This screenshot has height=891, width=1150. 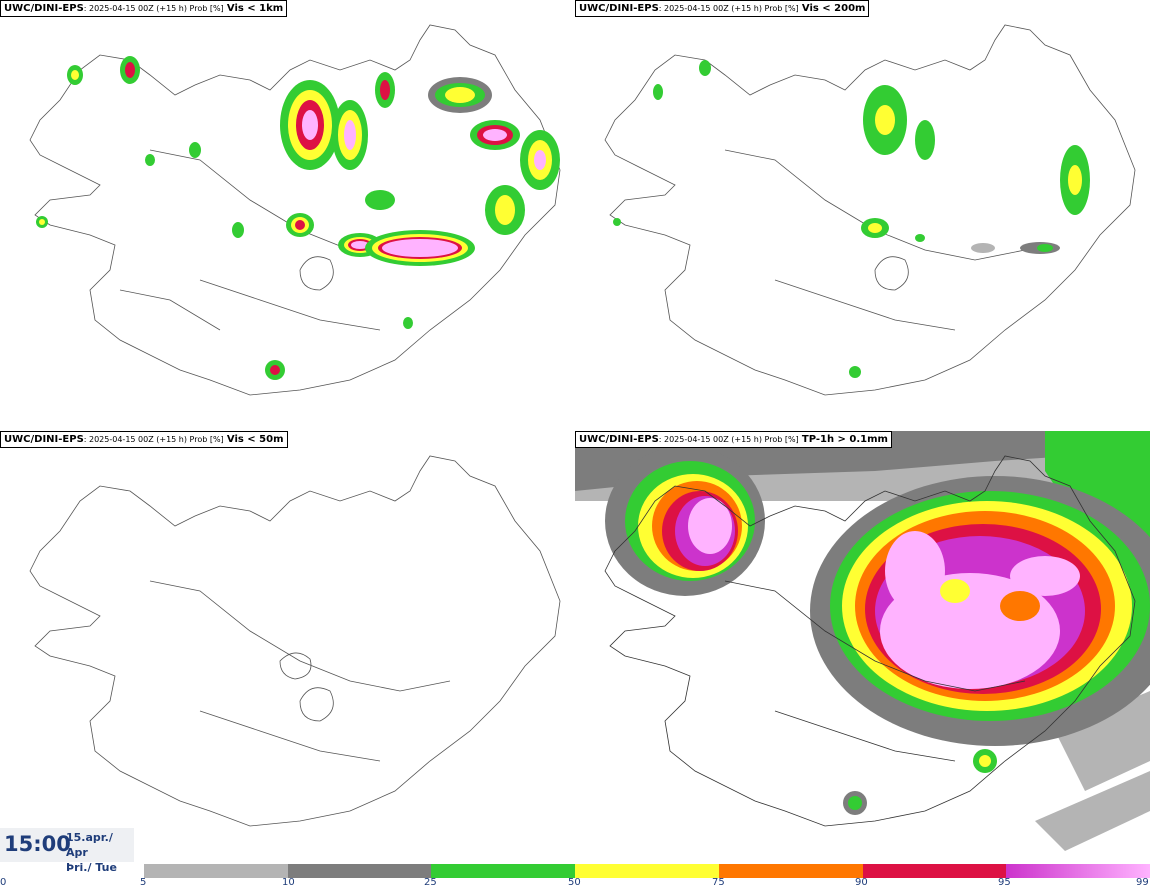 I want to click on colorbar-tick-label: 95, so click(x=1004, y=882).